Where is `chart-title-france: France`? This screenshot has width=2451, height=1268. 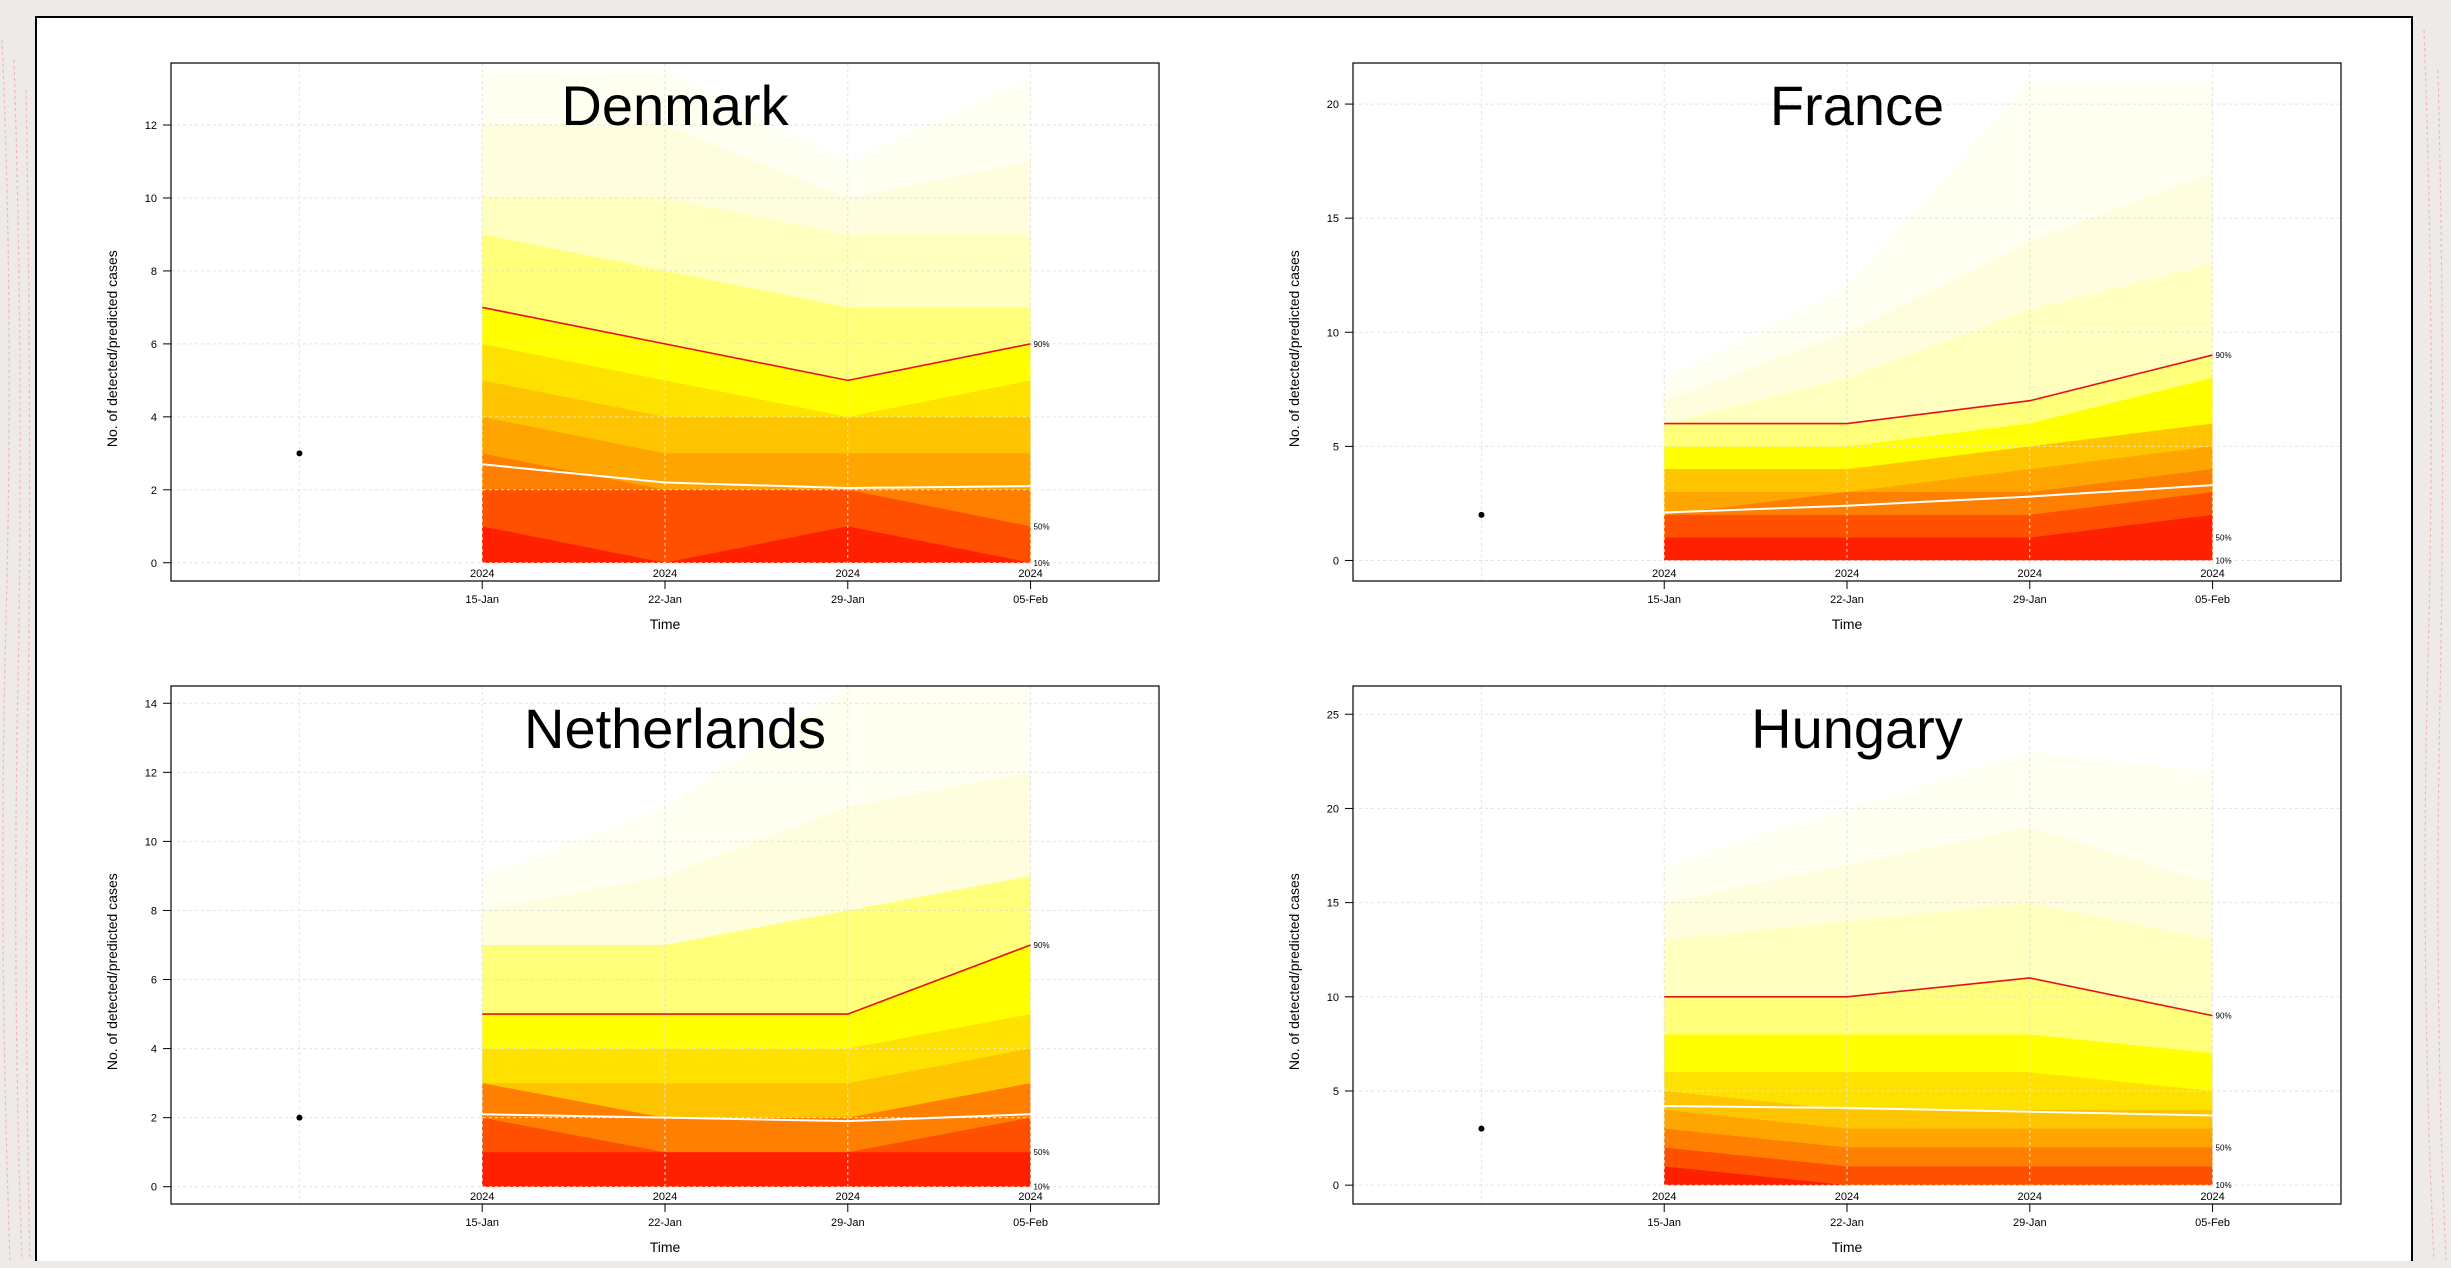 chart-title-france: France is located at coordinates (1857, 105).